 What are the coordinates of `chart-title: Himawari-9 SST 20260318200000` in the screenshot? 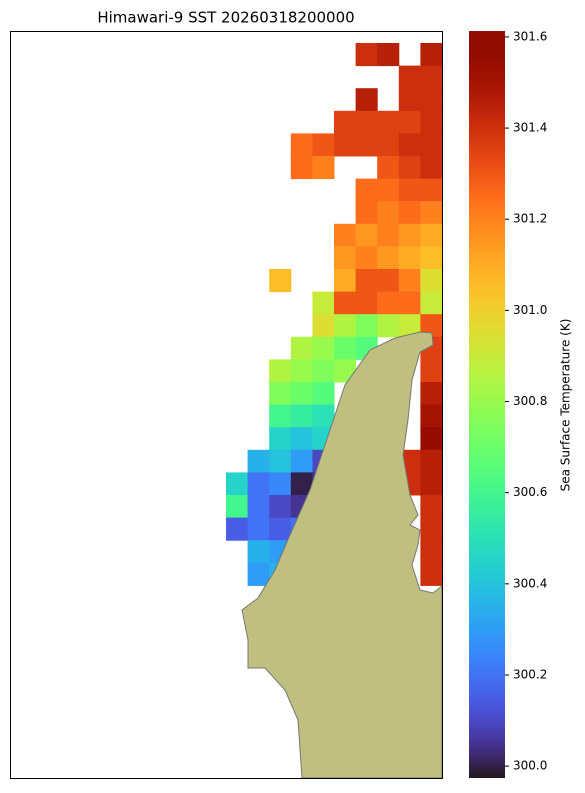 It's located at (225, 18).